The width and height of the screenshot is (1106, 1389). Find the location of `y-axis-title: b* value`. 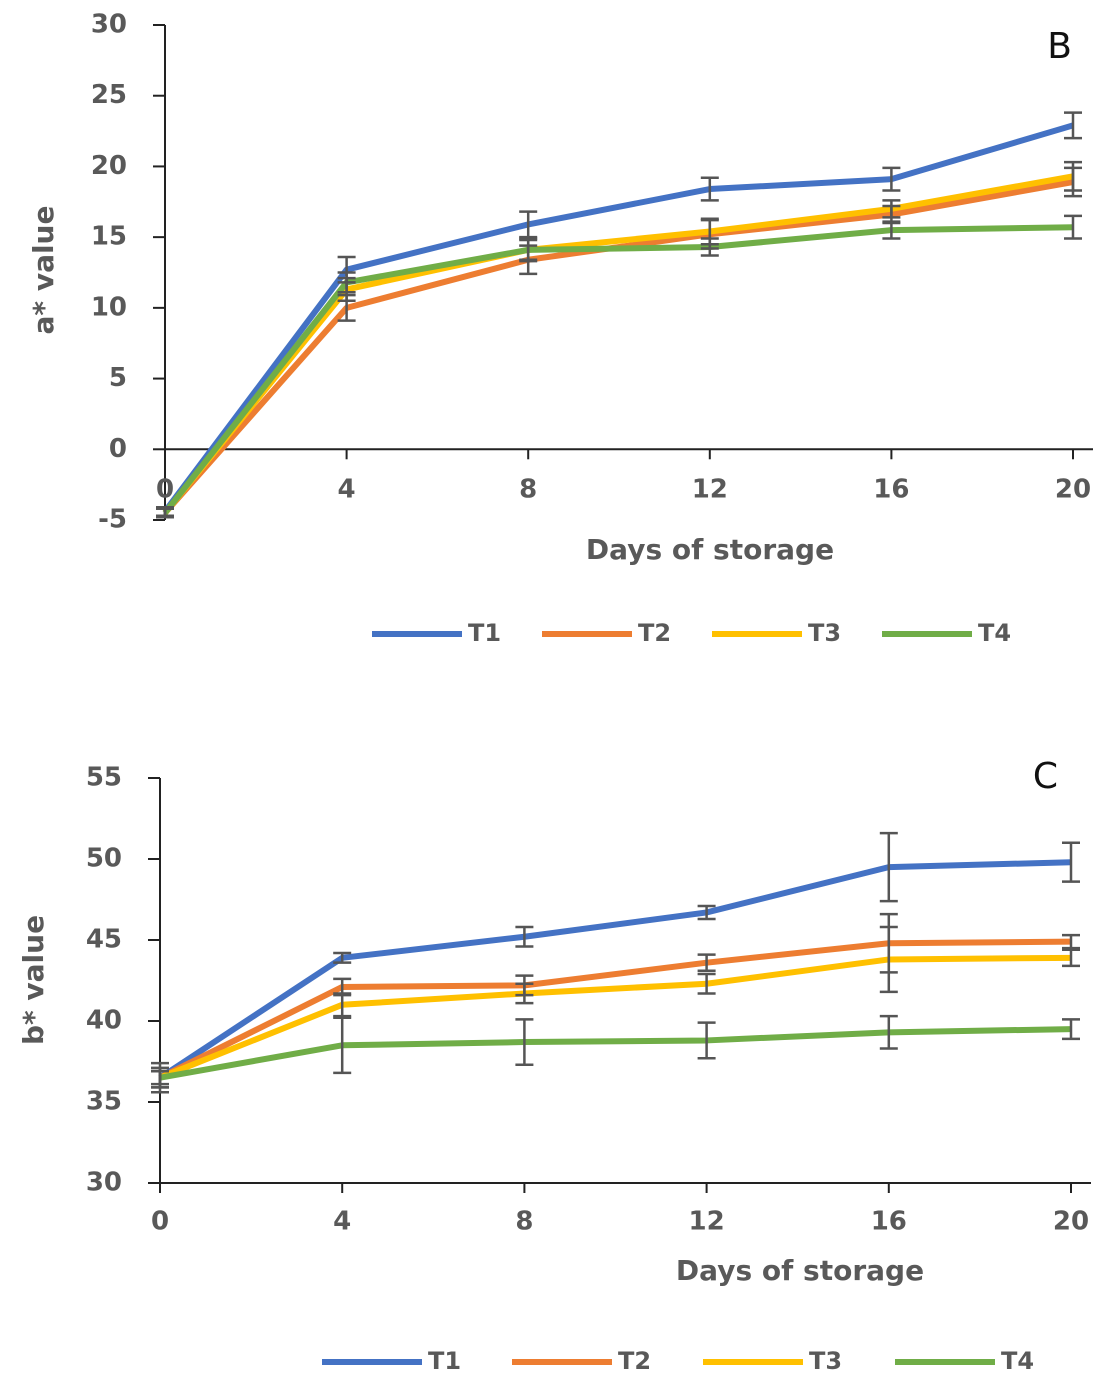

y-axis-title: b* value is located at coordinates (33, 980).